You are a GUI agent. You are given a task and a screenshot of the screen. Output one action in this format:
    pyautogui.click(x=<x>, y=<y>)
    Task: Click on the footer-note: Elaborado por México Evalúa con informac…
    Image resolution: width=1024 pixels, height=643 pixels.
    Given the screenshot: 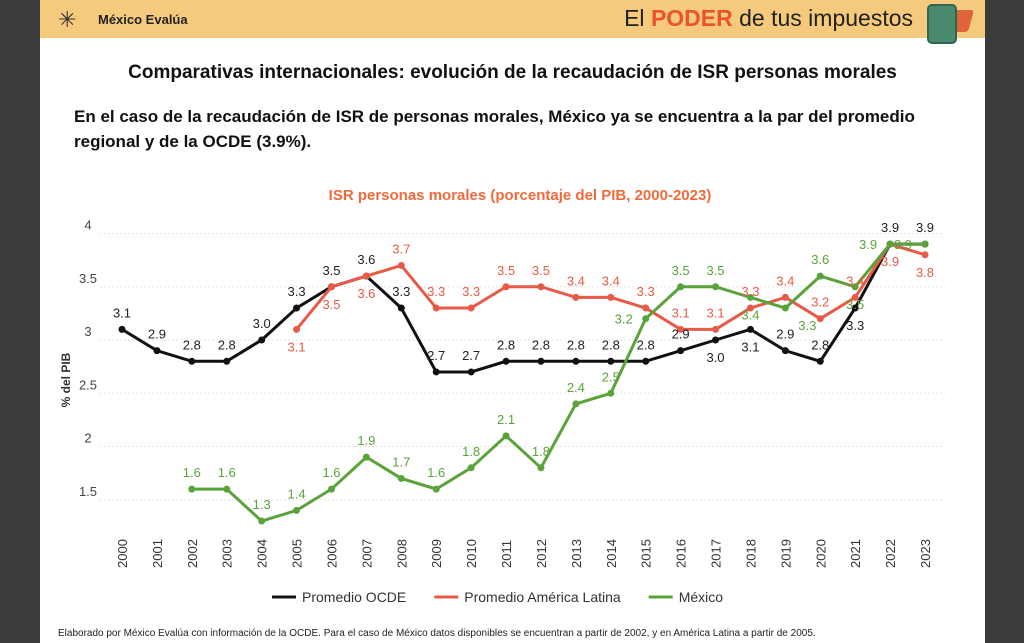 What is the action you would take?
    pyautogui.click(x=437, y=633)
    